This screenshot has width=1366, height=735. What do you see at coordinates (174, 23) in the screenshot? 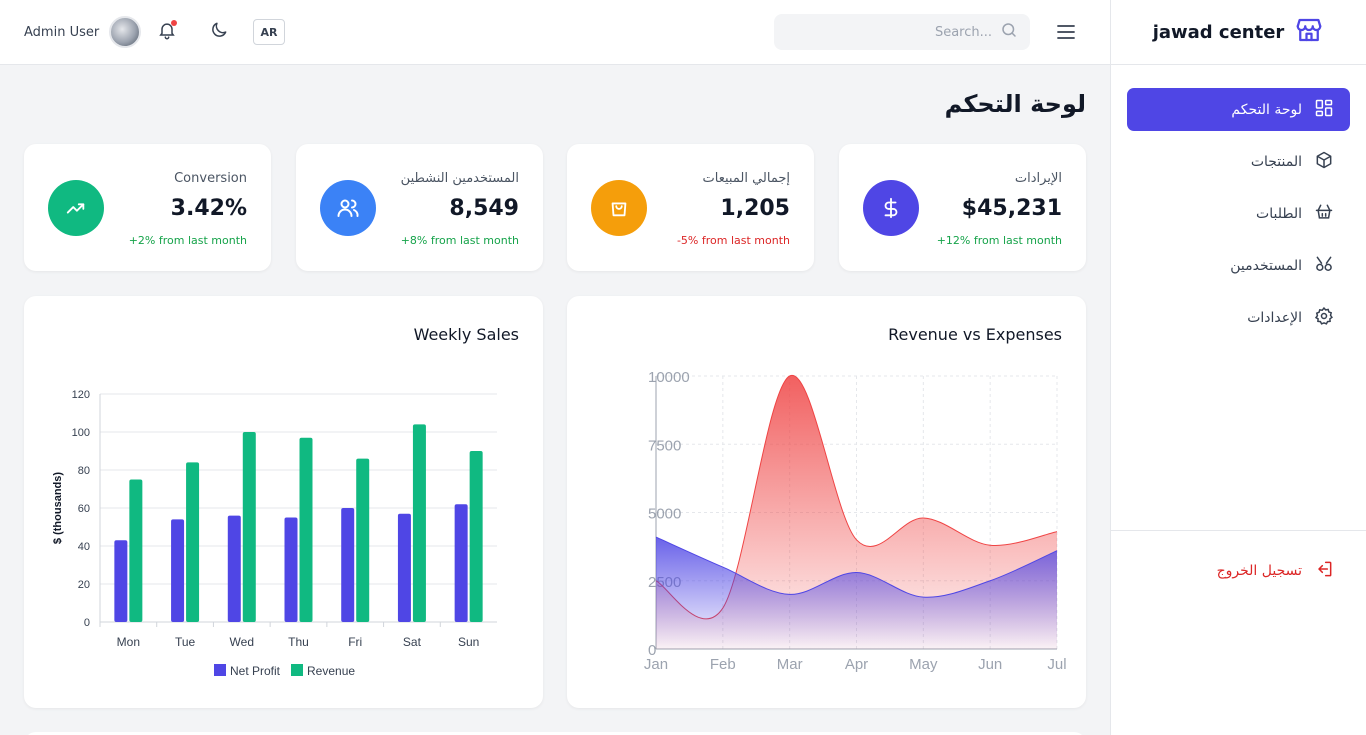
I see `notification-dot` at bounding box center [174, 23].